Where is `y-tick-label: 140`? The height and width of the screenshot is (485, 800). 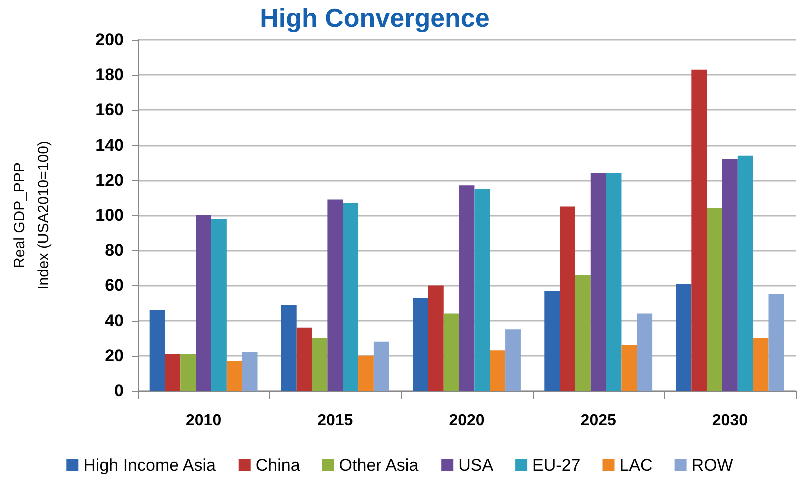 y-tick-label: 140 is located at coordinates (110, 145).